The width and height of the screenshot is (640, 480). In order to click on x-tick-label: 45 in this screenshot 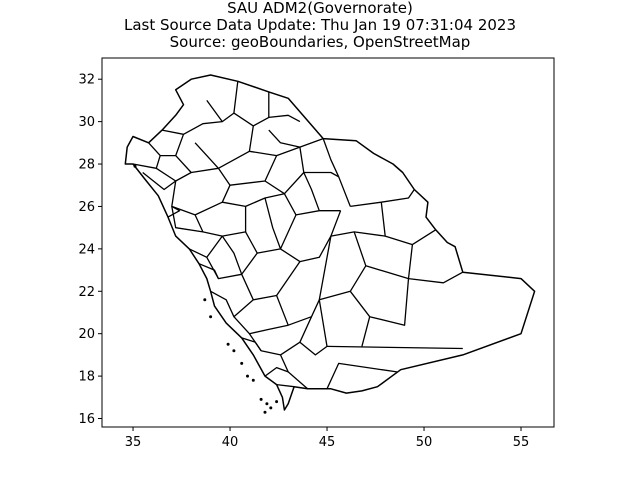, I will do `click(327, 442)`.